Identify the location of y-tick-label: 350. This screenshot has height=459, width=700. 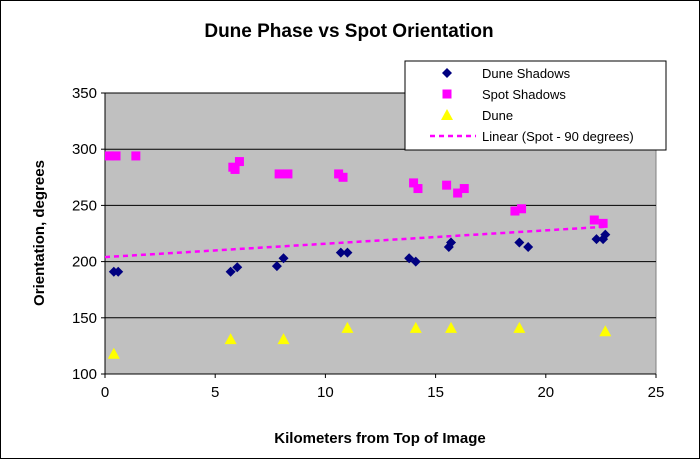
(84, 93).